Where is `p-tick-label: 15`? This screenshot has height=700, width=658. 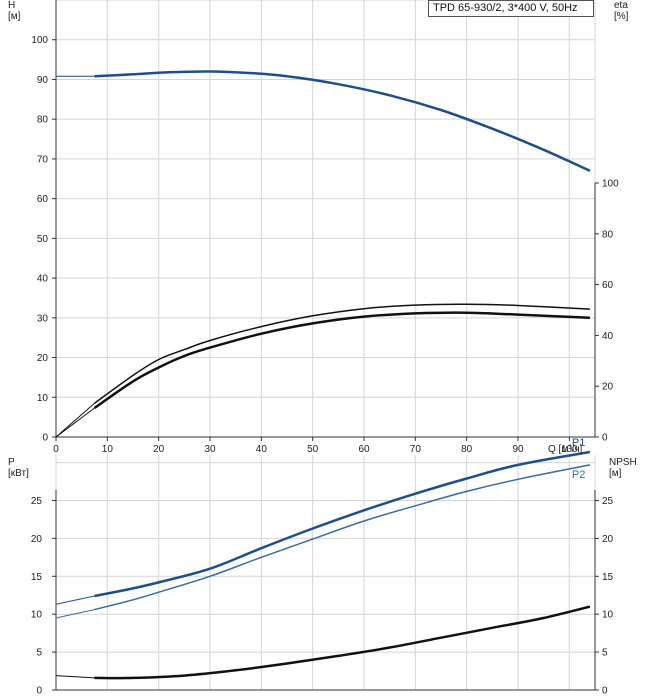
p-tick-label: 15 is located at coordinates (37, 577).